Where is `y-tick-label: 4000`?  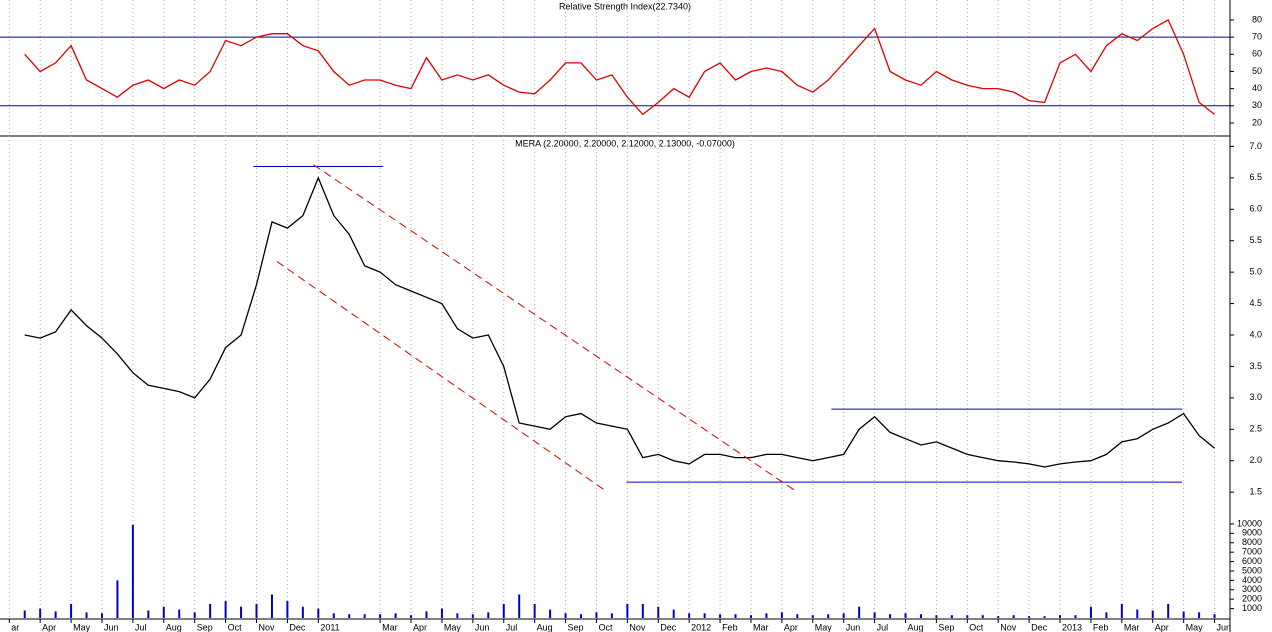 y-tick-label: 4000 is located at coordinates (1252, 580).